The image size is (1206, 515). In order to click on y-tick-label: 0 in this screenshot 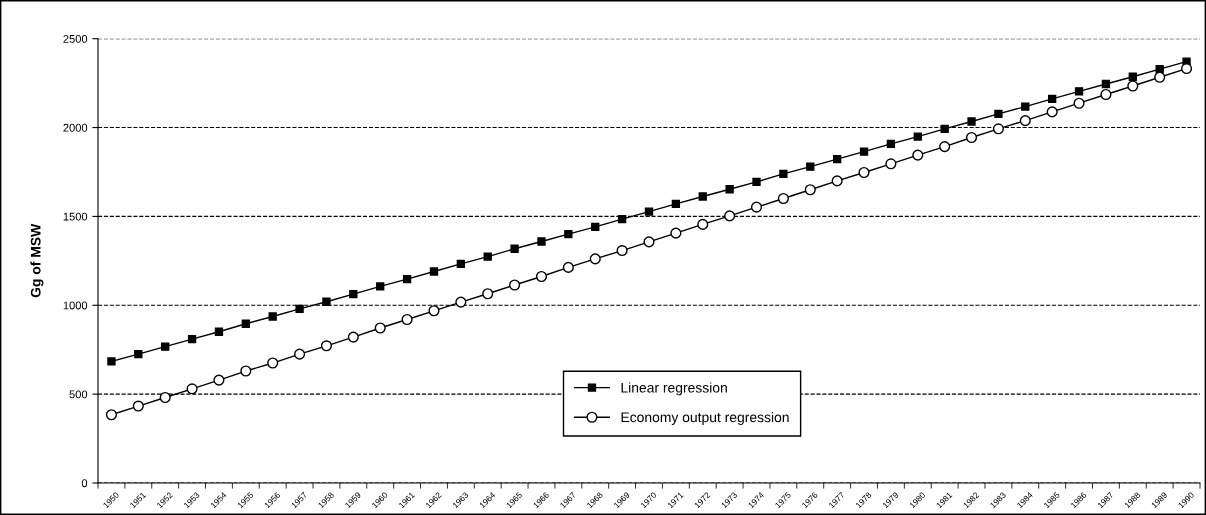, I will do `click(84, 483)`.